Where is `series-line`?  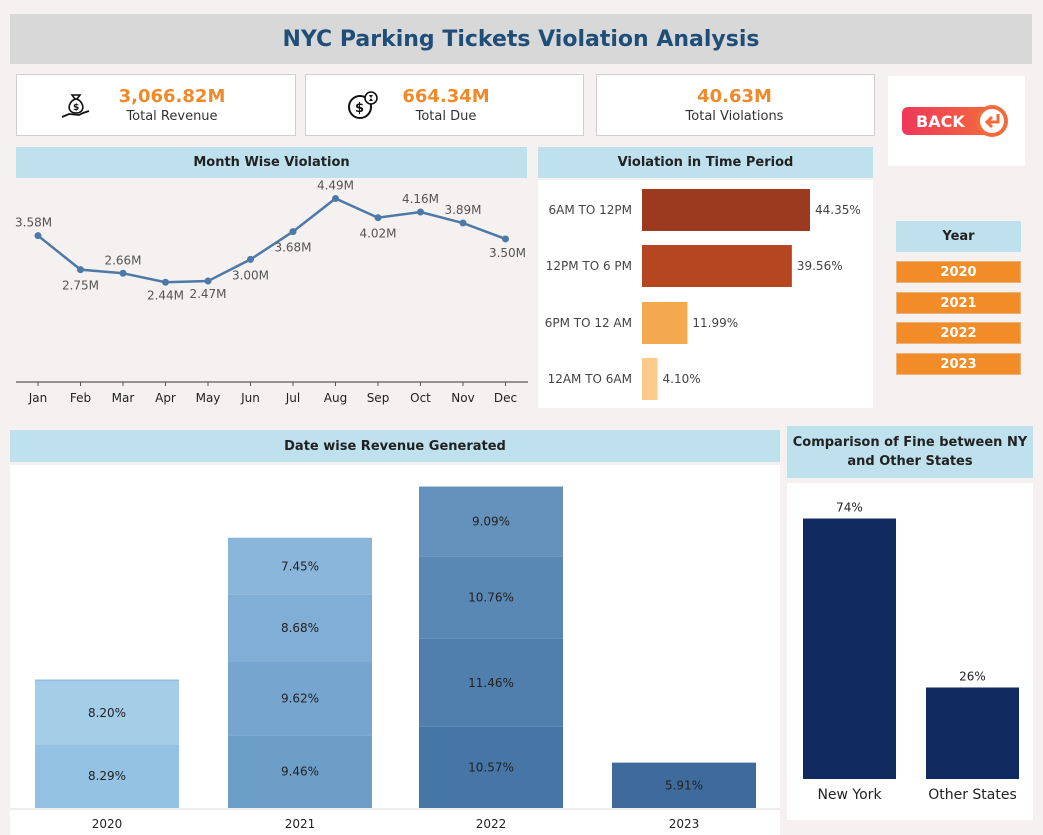
series-line is located at coordinates (271, 240).